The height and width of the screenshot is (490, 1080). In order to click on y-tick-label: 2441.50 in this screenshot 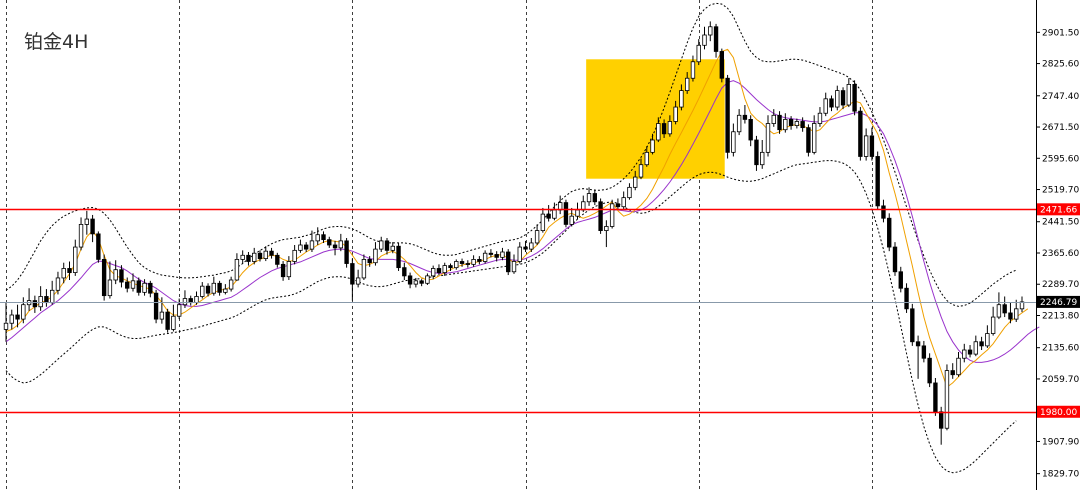, I will do `click(1060, 223)`.